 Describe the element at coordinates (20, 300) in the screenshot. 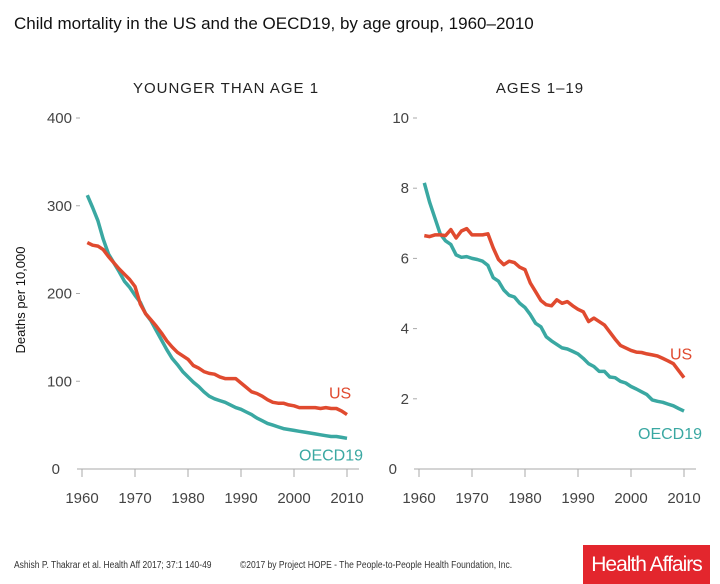

I see `y-axis-label: Deaths per 10,000` at that location.